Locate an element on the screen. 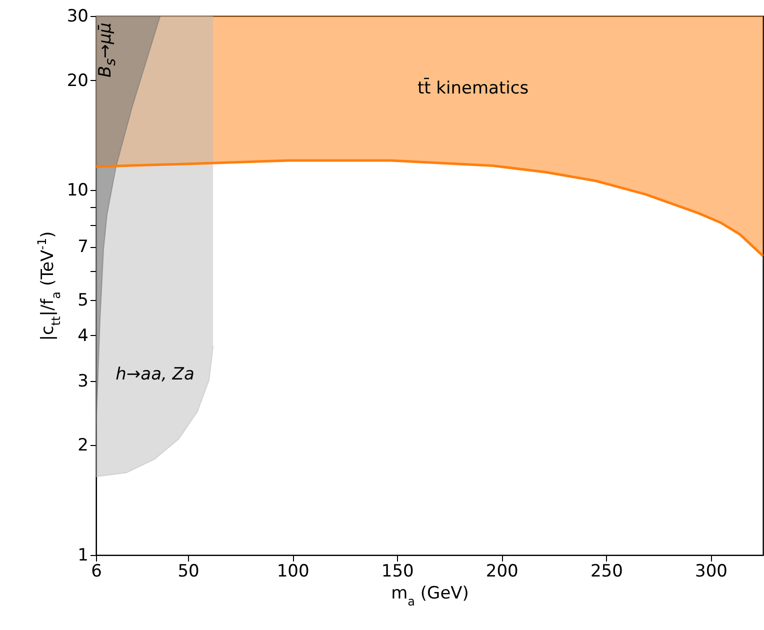  y-tick-label: 10 is located at coordinates (77, 190).